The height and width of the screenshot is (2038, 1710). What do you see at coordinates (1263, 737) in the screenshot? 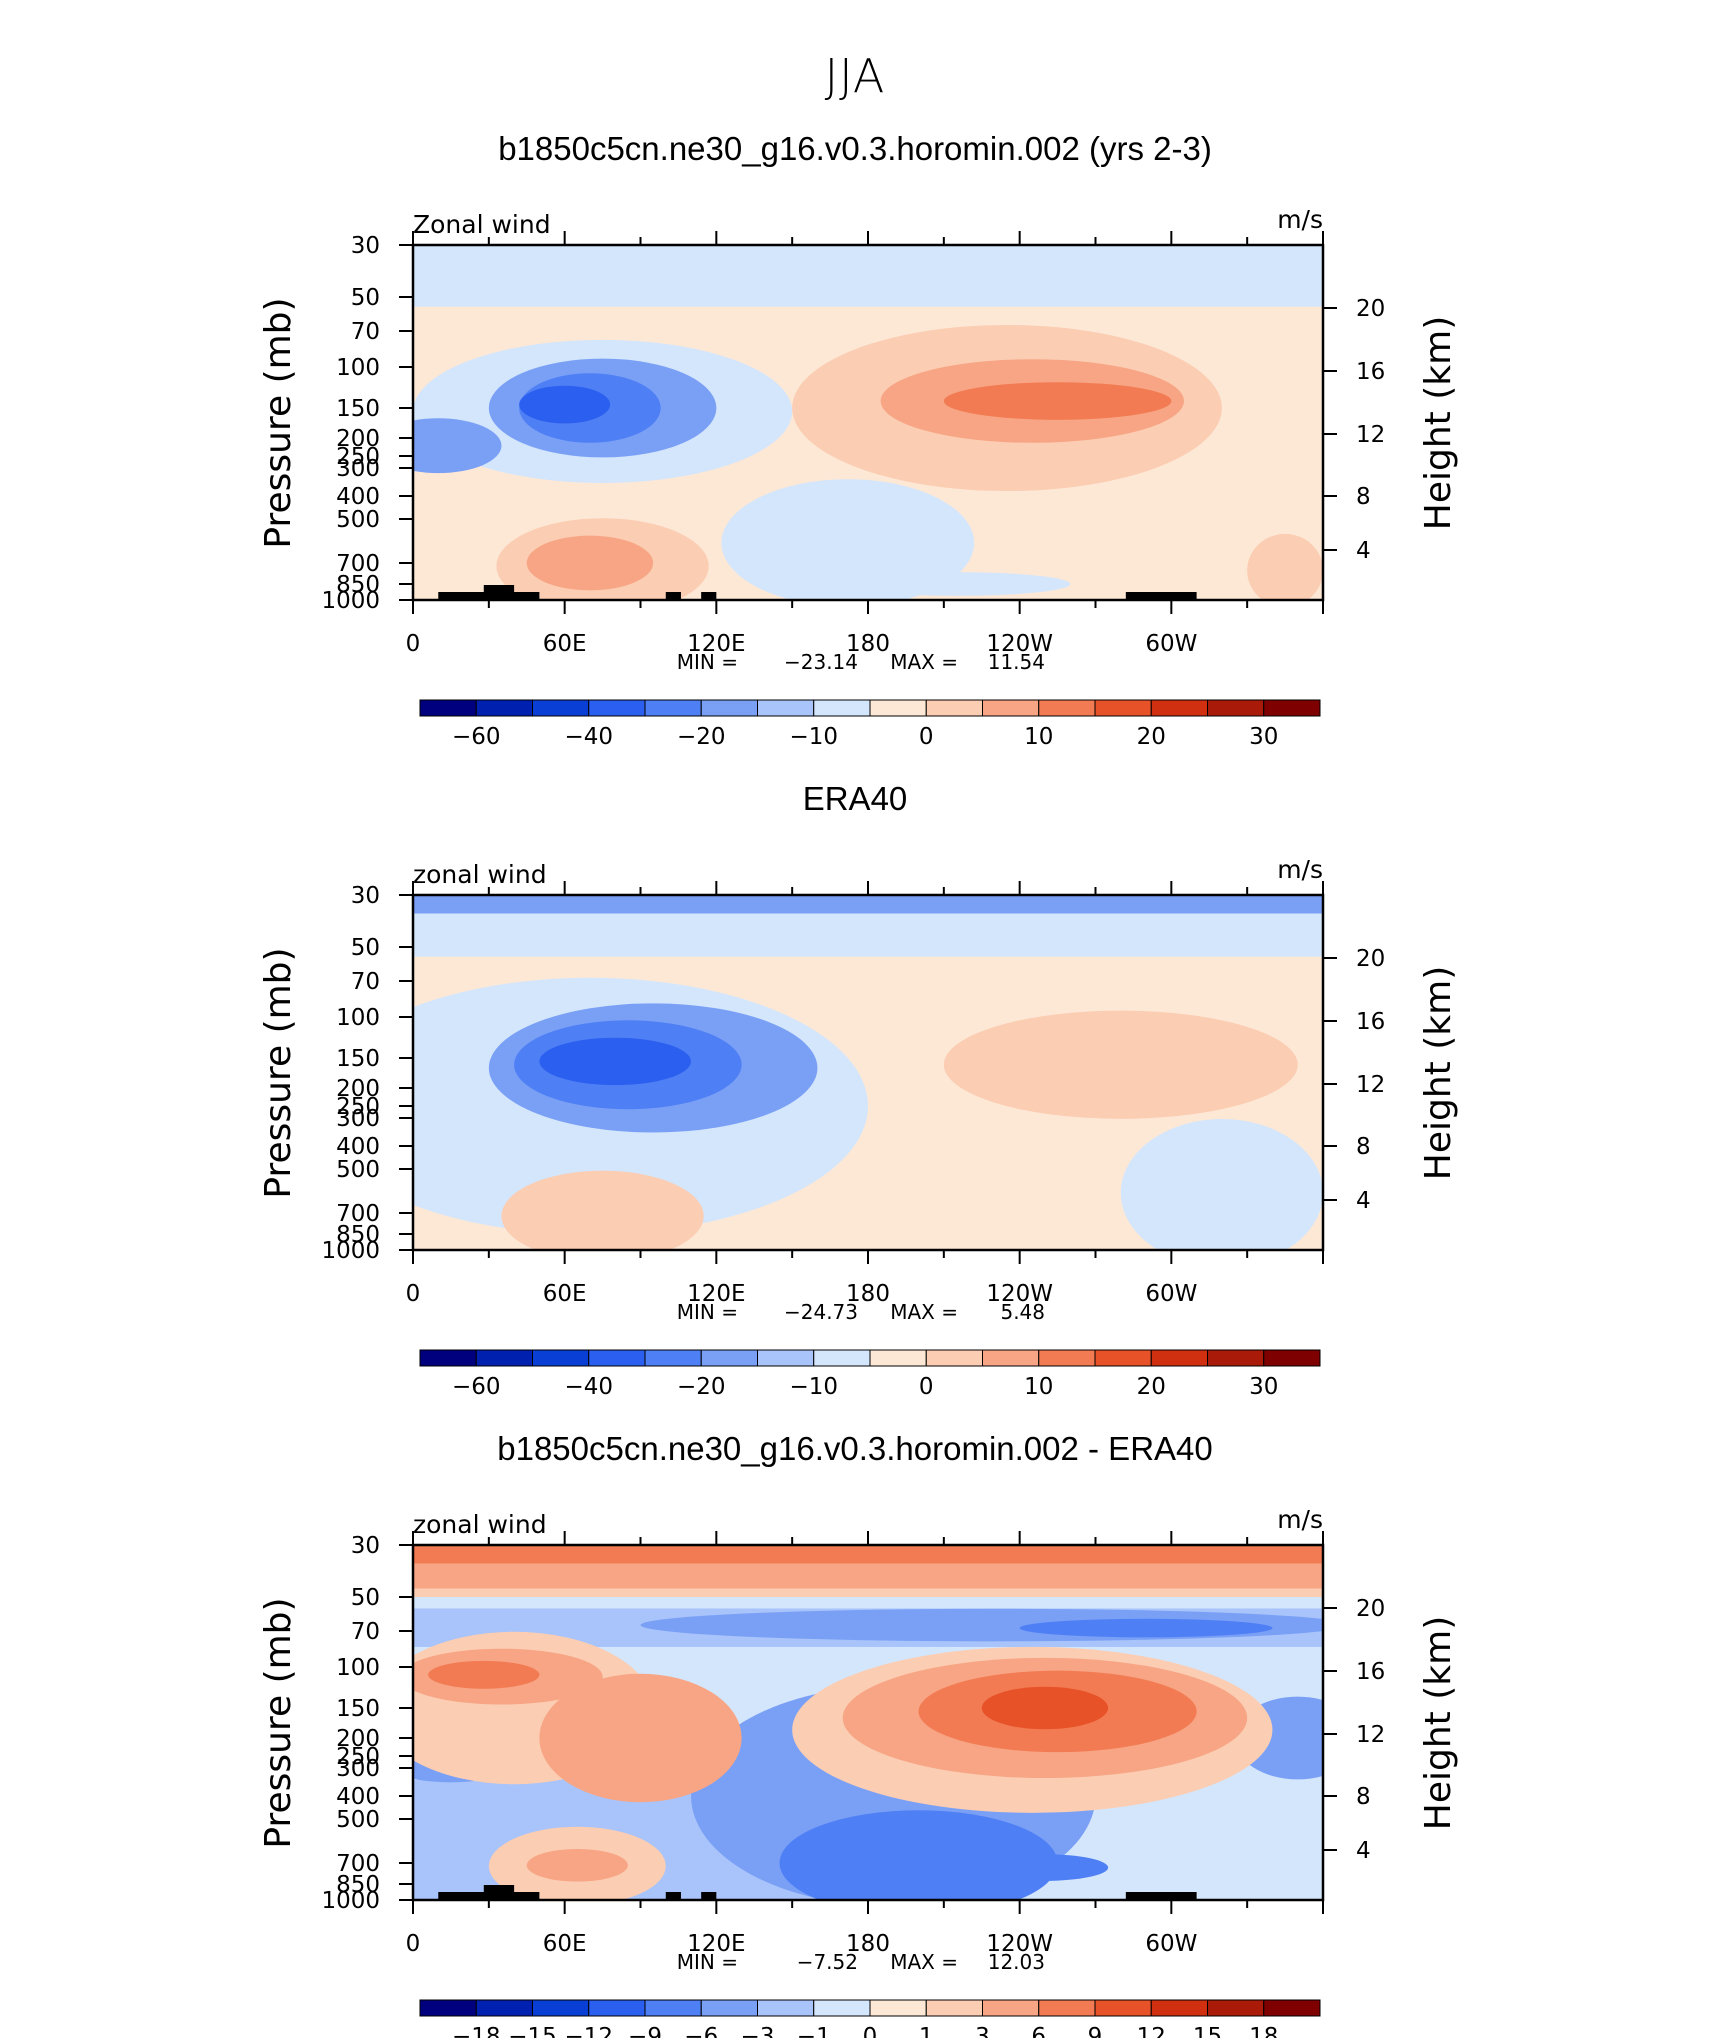
I see `colorbar-label: 30` at bounding box center [1263, 737].